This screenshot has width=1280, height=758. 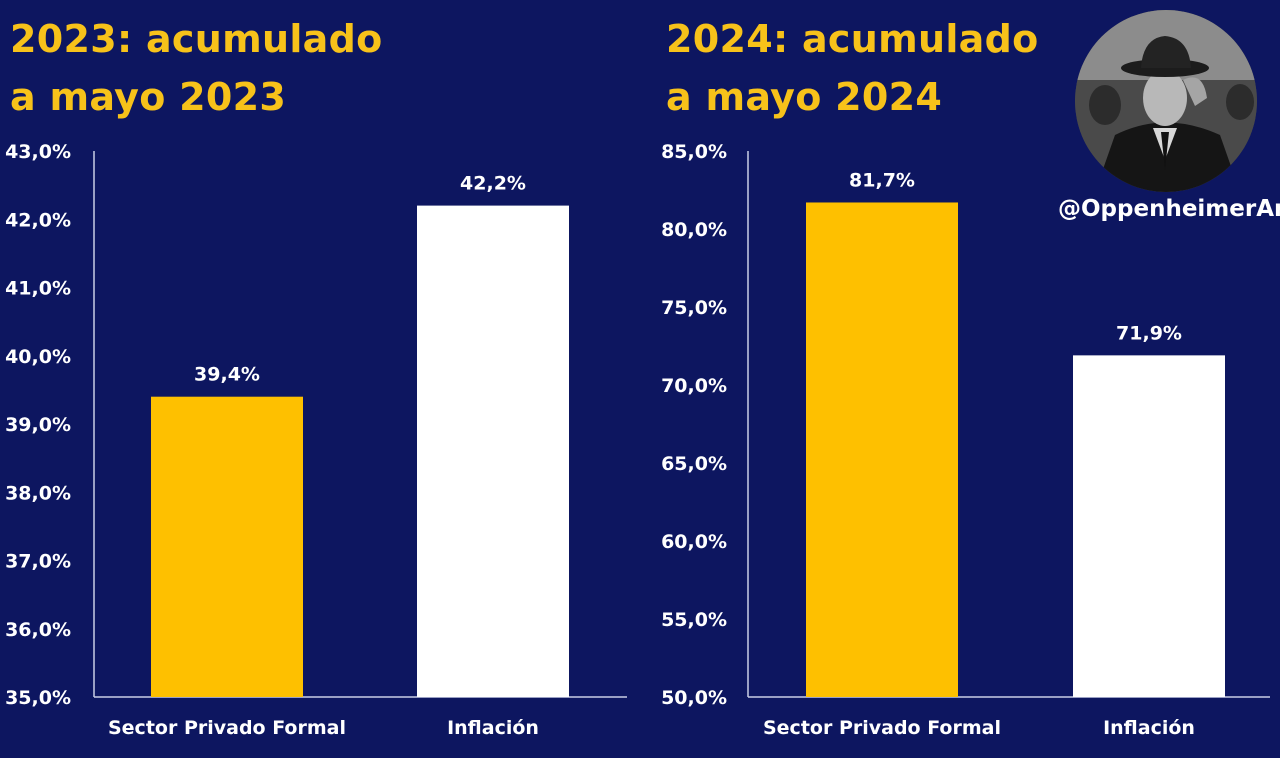 What do you see at coordinates (1169, 209) in the screenshot?
I see `author-handle: @OppenheimerAr` at bounding box center [1169, 209].